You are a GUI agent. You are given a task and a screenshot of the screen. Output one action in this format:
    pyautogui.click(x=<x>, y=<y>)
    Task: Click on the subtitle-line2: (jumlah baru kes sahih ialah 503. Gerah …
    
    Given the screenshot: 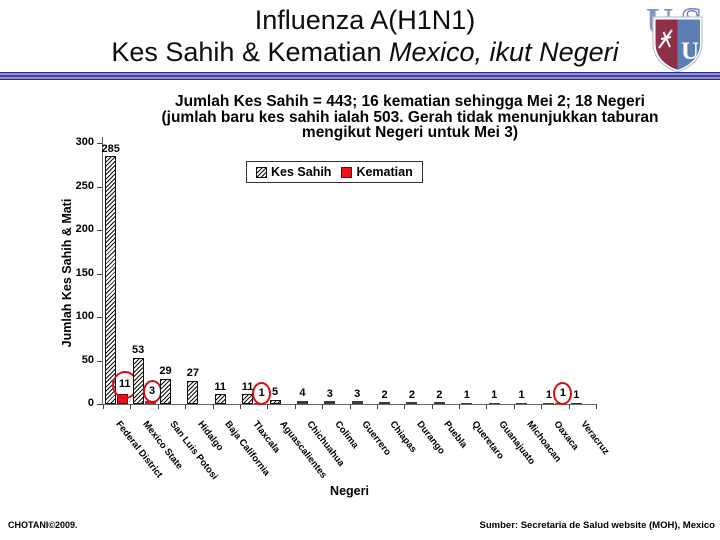 What is the action you would take?
    pyautogui.click(x=410, y=117)
    